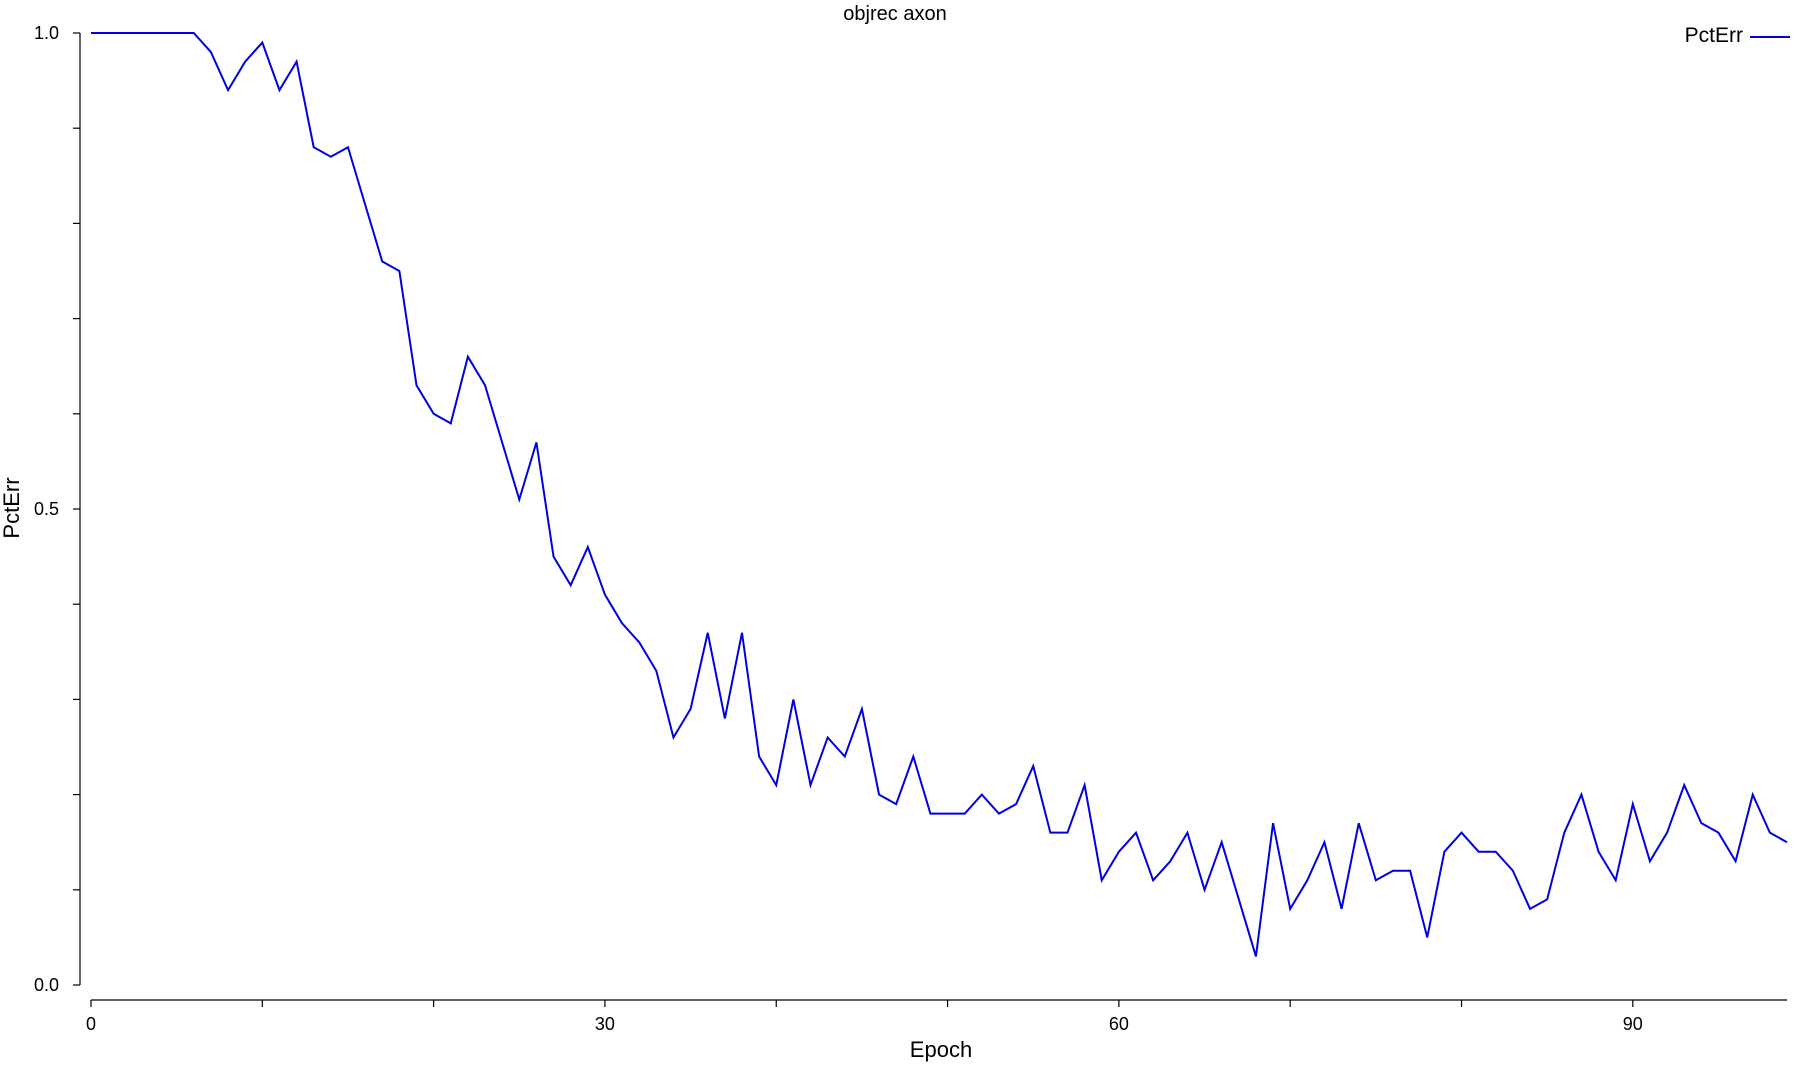  Describe the element at coordinates (941, 1049) in the screenshot. I see `x-axis-title: Epoch` at that location.